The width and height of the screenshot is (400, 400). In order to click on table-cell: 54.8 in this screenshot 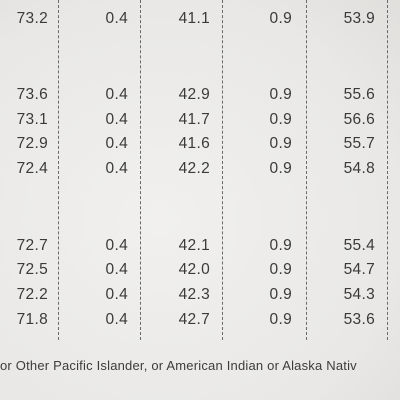, I will do `click(359, 168)`.